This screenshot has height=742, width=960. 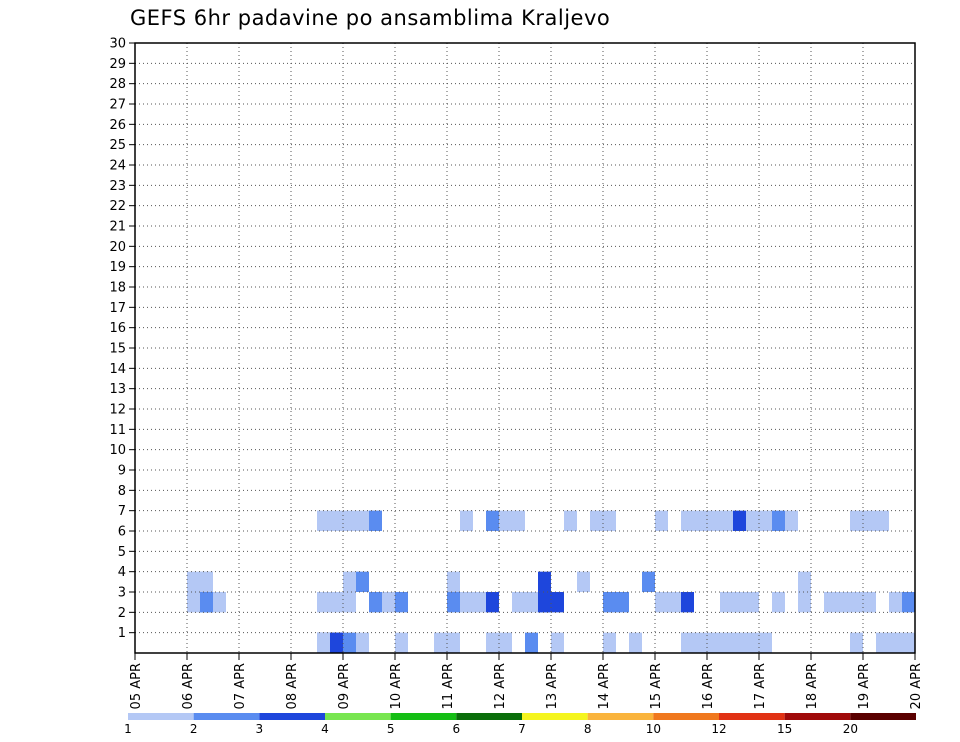 What do you see at coordinates (260, 729) in the screenshot?
I see `colorbar-label: 3` at bounding box center [260, 729].